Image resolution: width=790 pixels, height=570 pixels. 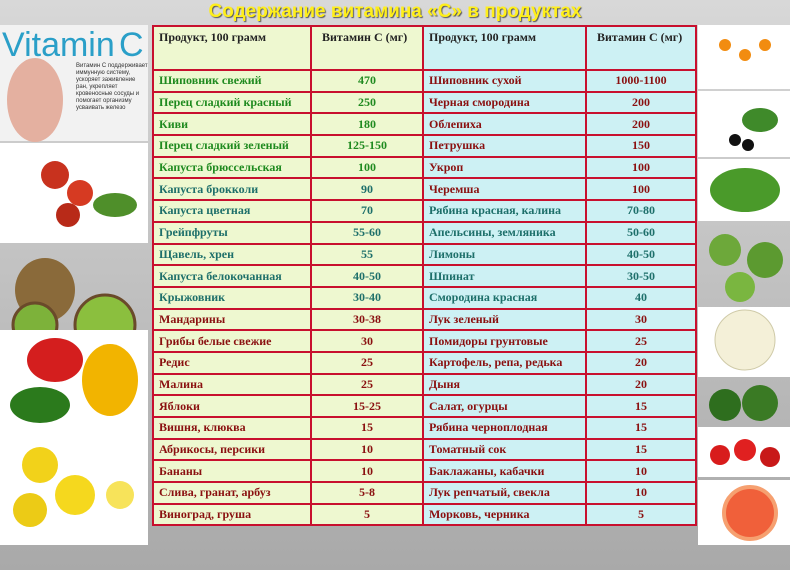 I want to click on table-row: Крыжовник 30-40 Смородина красная 40, so click(x=424, y=297).